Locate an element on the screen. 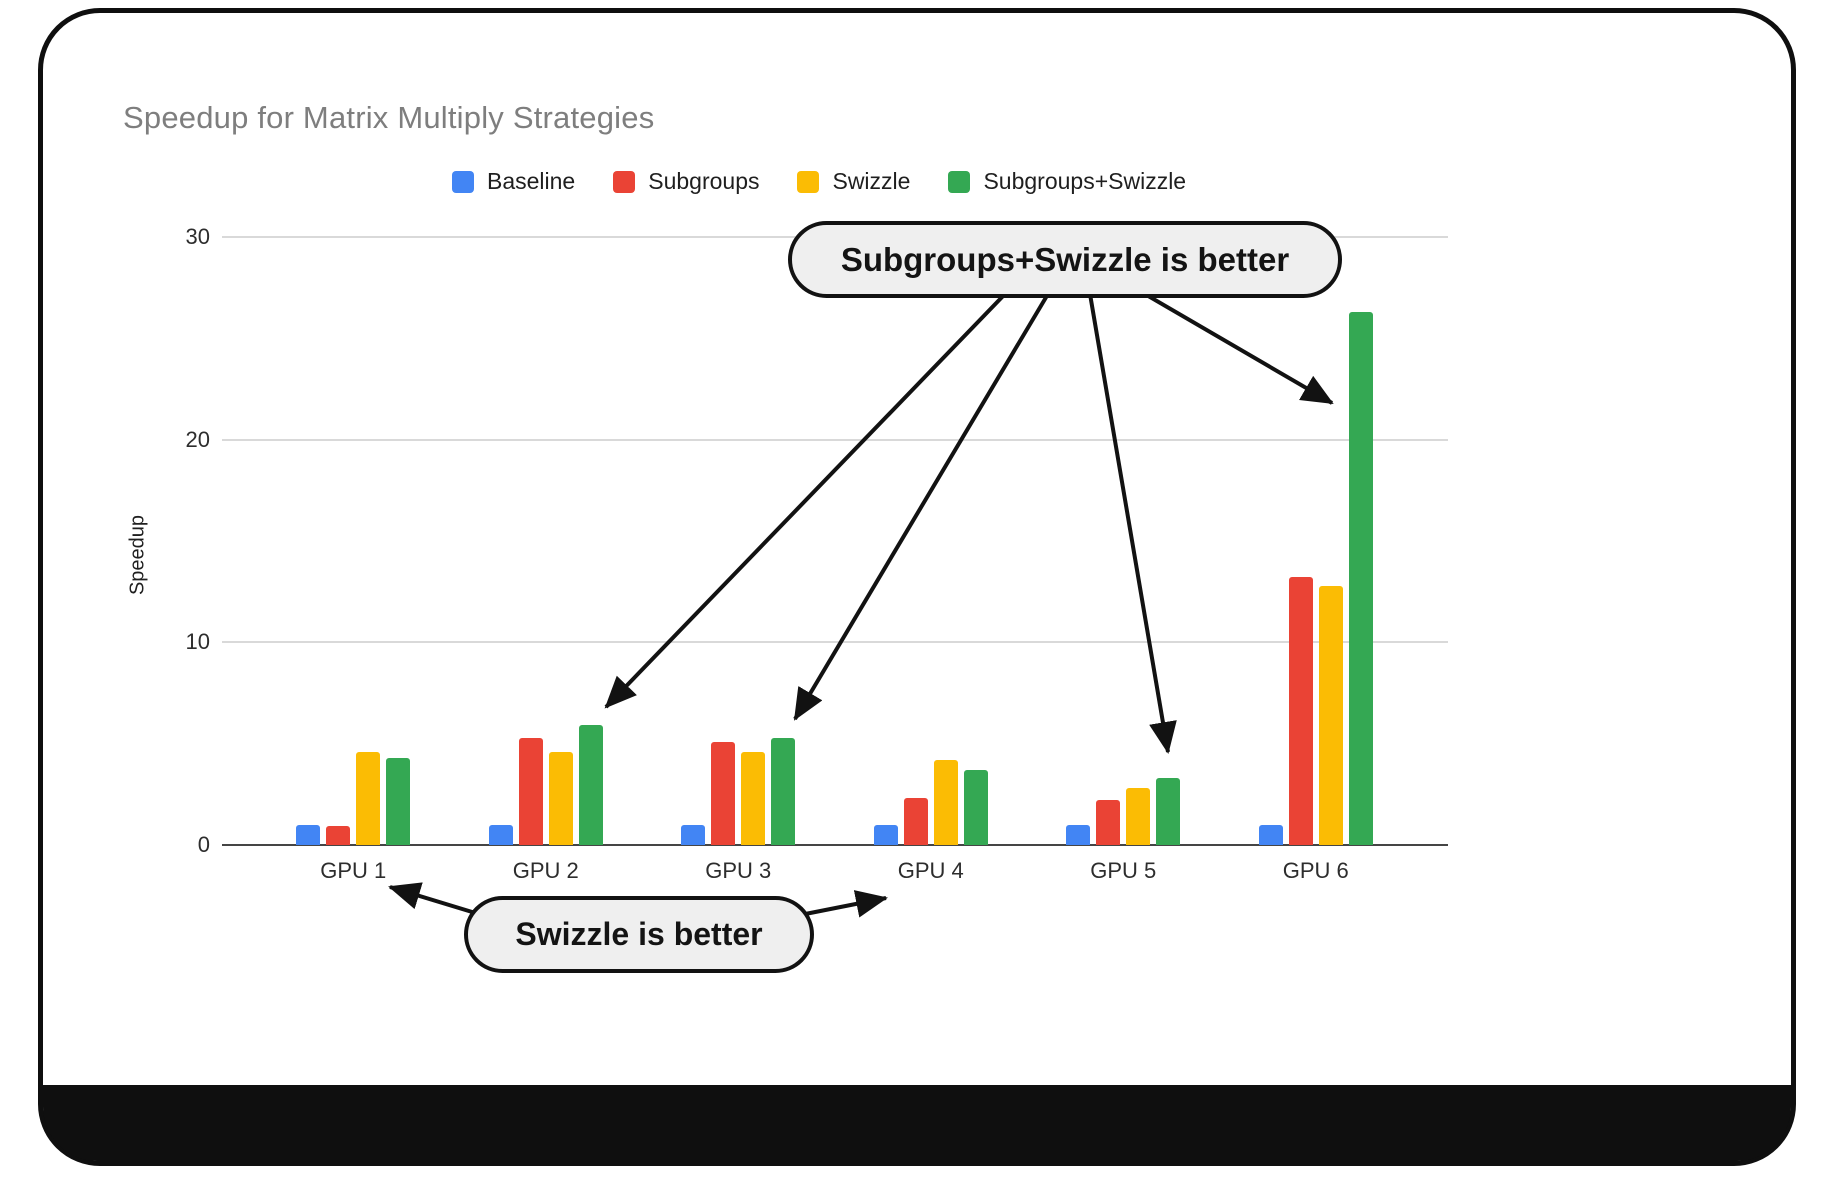  legend-label-subgroups: Subgroups is located at coordinates (704, 181).